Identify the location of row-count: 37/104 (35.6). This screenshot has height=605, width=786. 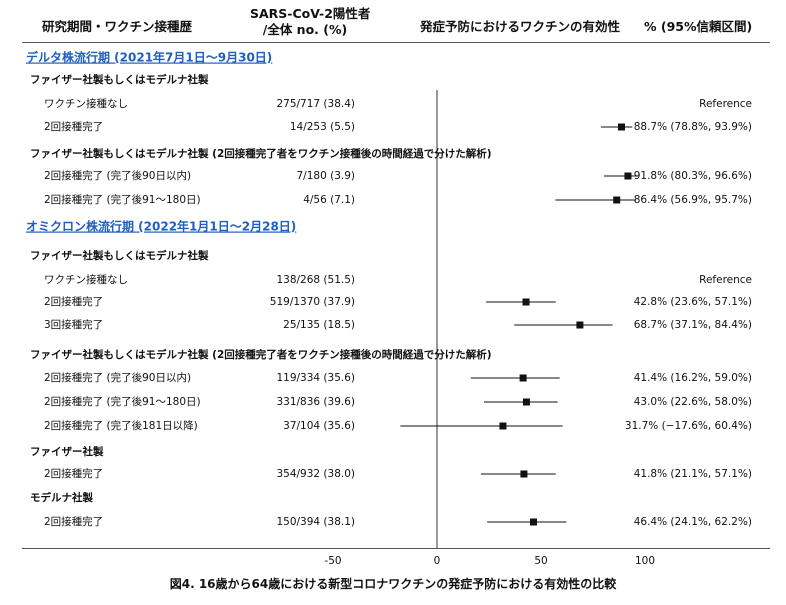
(319, 426).